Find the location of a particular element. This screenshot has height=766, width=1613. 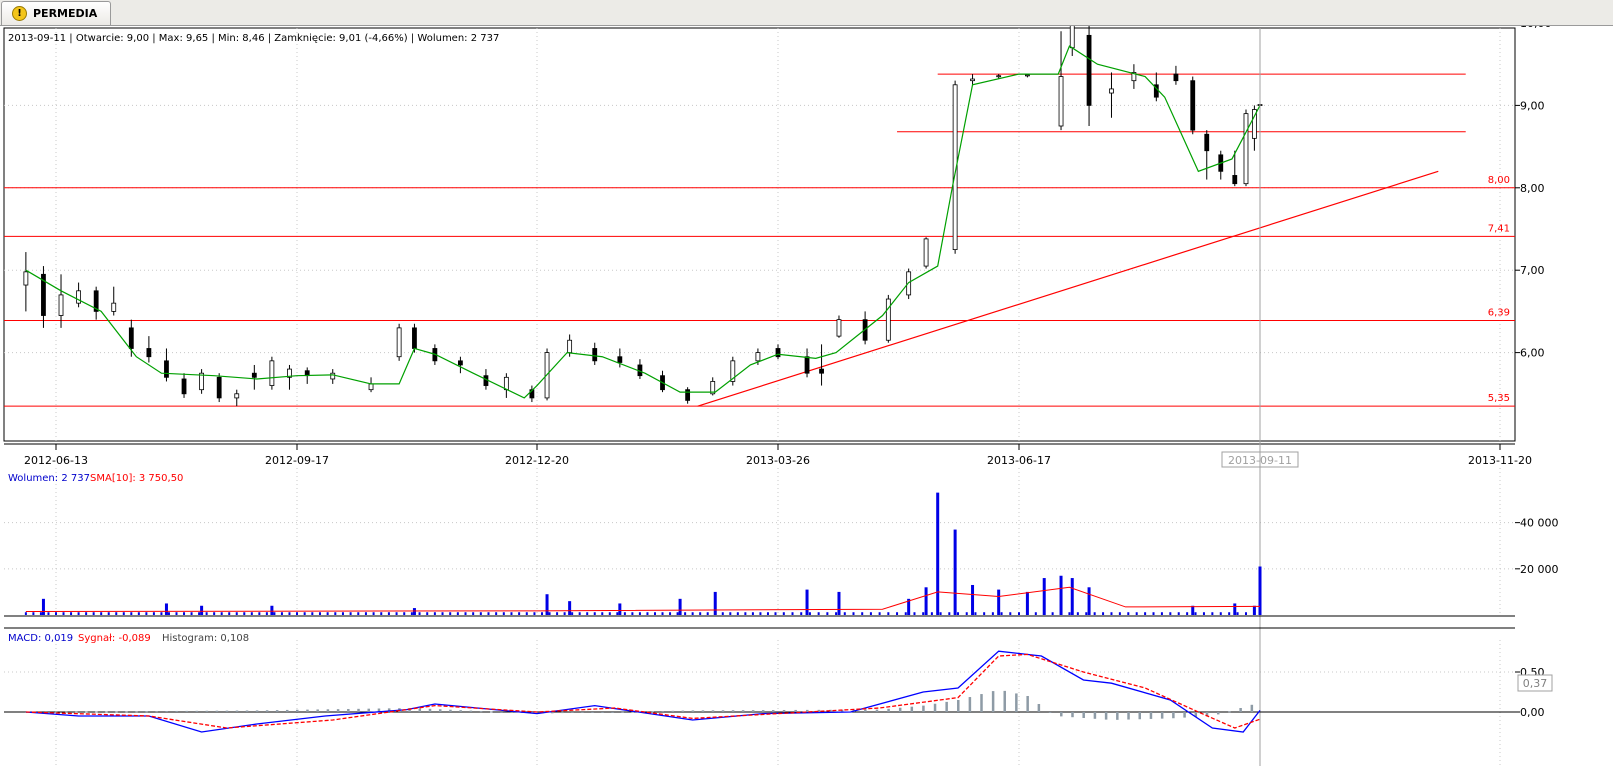

x-tick-label: 2013-06-17 is located at coordinates (1019, 460).